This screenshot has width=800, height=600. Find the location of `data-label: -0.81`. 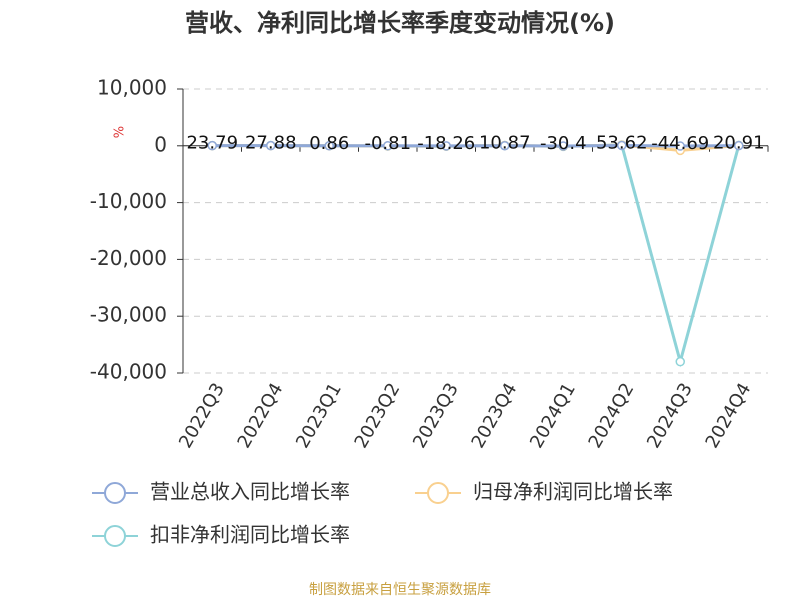

data-label: -0.81 is located at coordinates (387, 143).